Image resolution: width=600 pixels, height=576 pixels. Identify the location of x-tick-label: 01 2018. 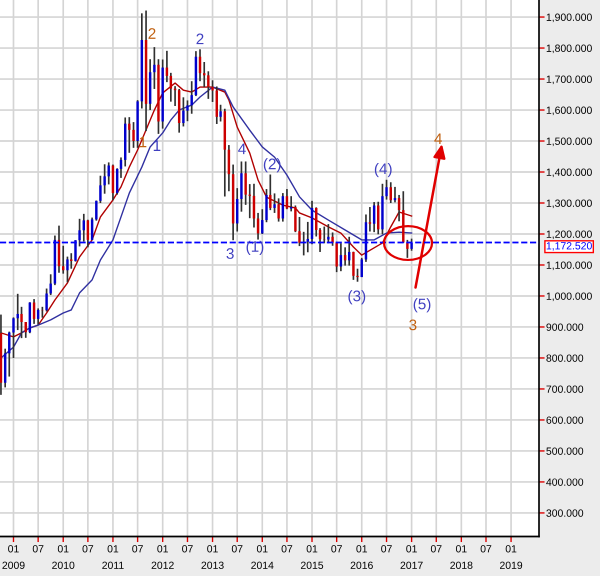
(461, 557).